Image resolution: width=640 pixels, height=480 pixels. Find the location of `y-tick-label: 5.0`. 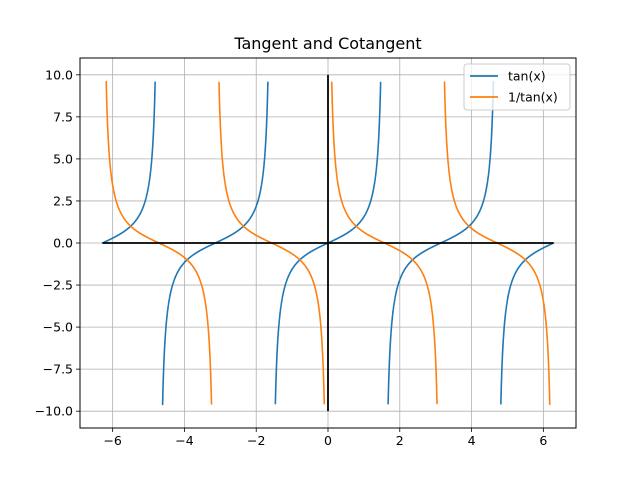

y-tick-label: 5.0 is located at coordinates (63, 158).